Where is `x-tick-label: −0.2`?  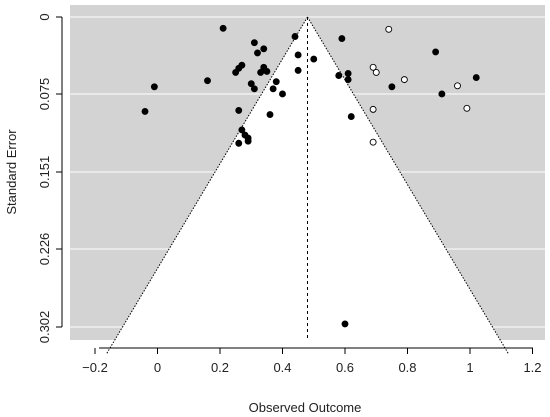
x-tick-label: −0.2 is located at coordinates (95, 367).